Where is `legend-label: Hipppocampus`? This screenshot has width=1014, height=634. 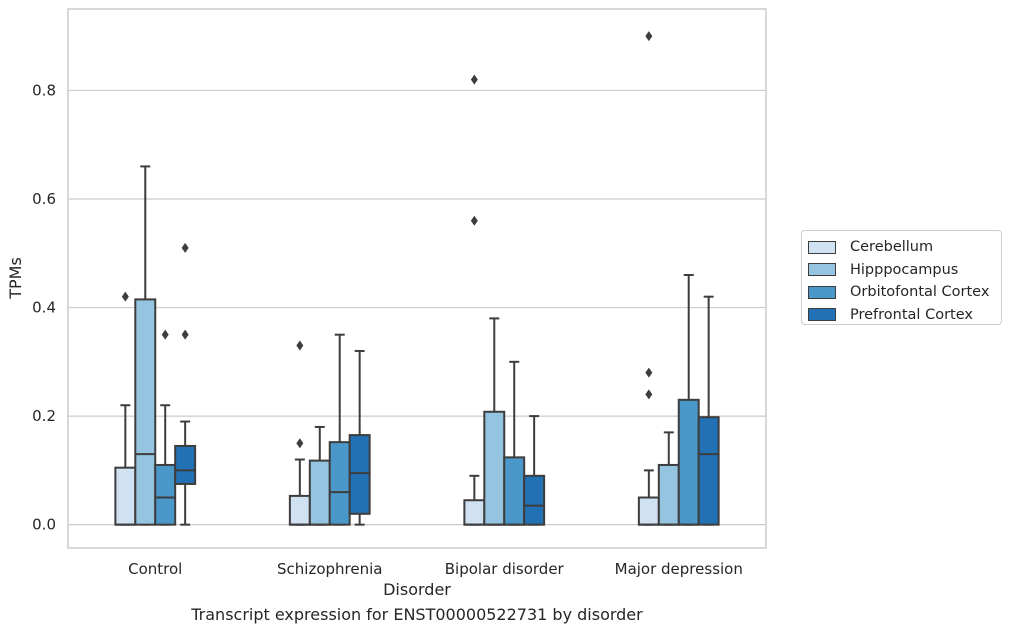 legend-label: Hipppocampus is located at coordinates (904, 269).